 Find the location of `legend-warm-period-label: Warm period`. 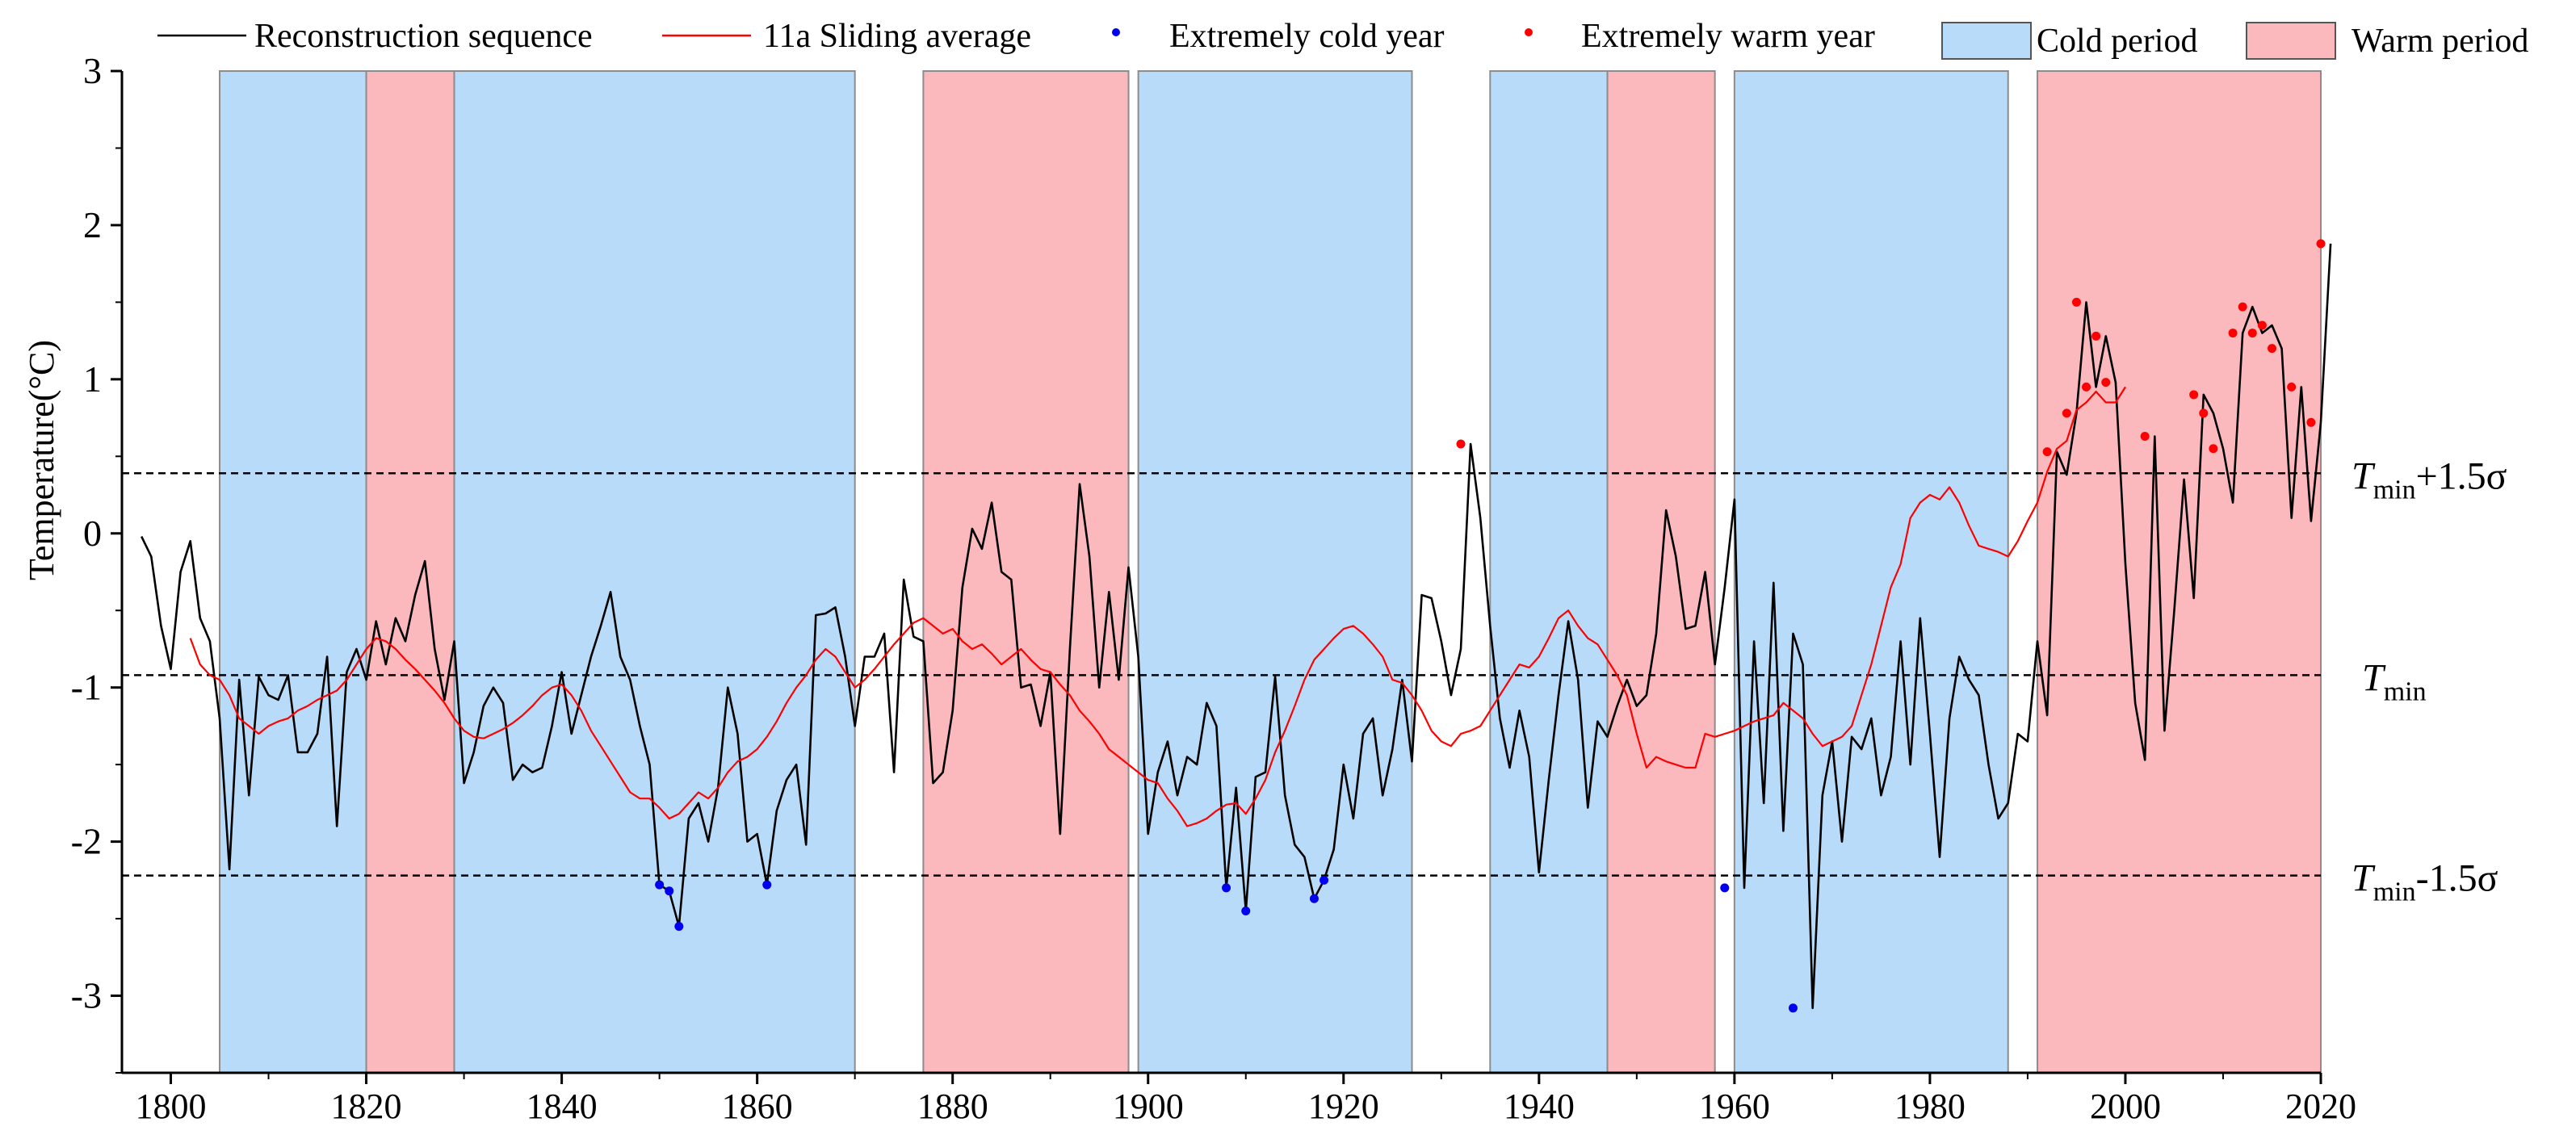

legend-warm-period-label: Warm period is located at coordinates (2440, 41).